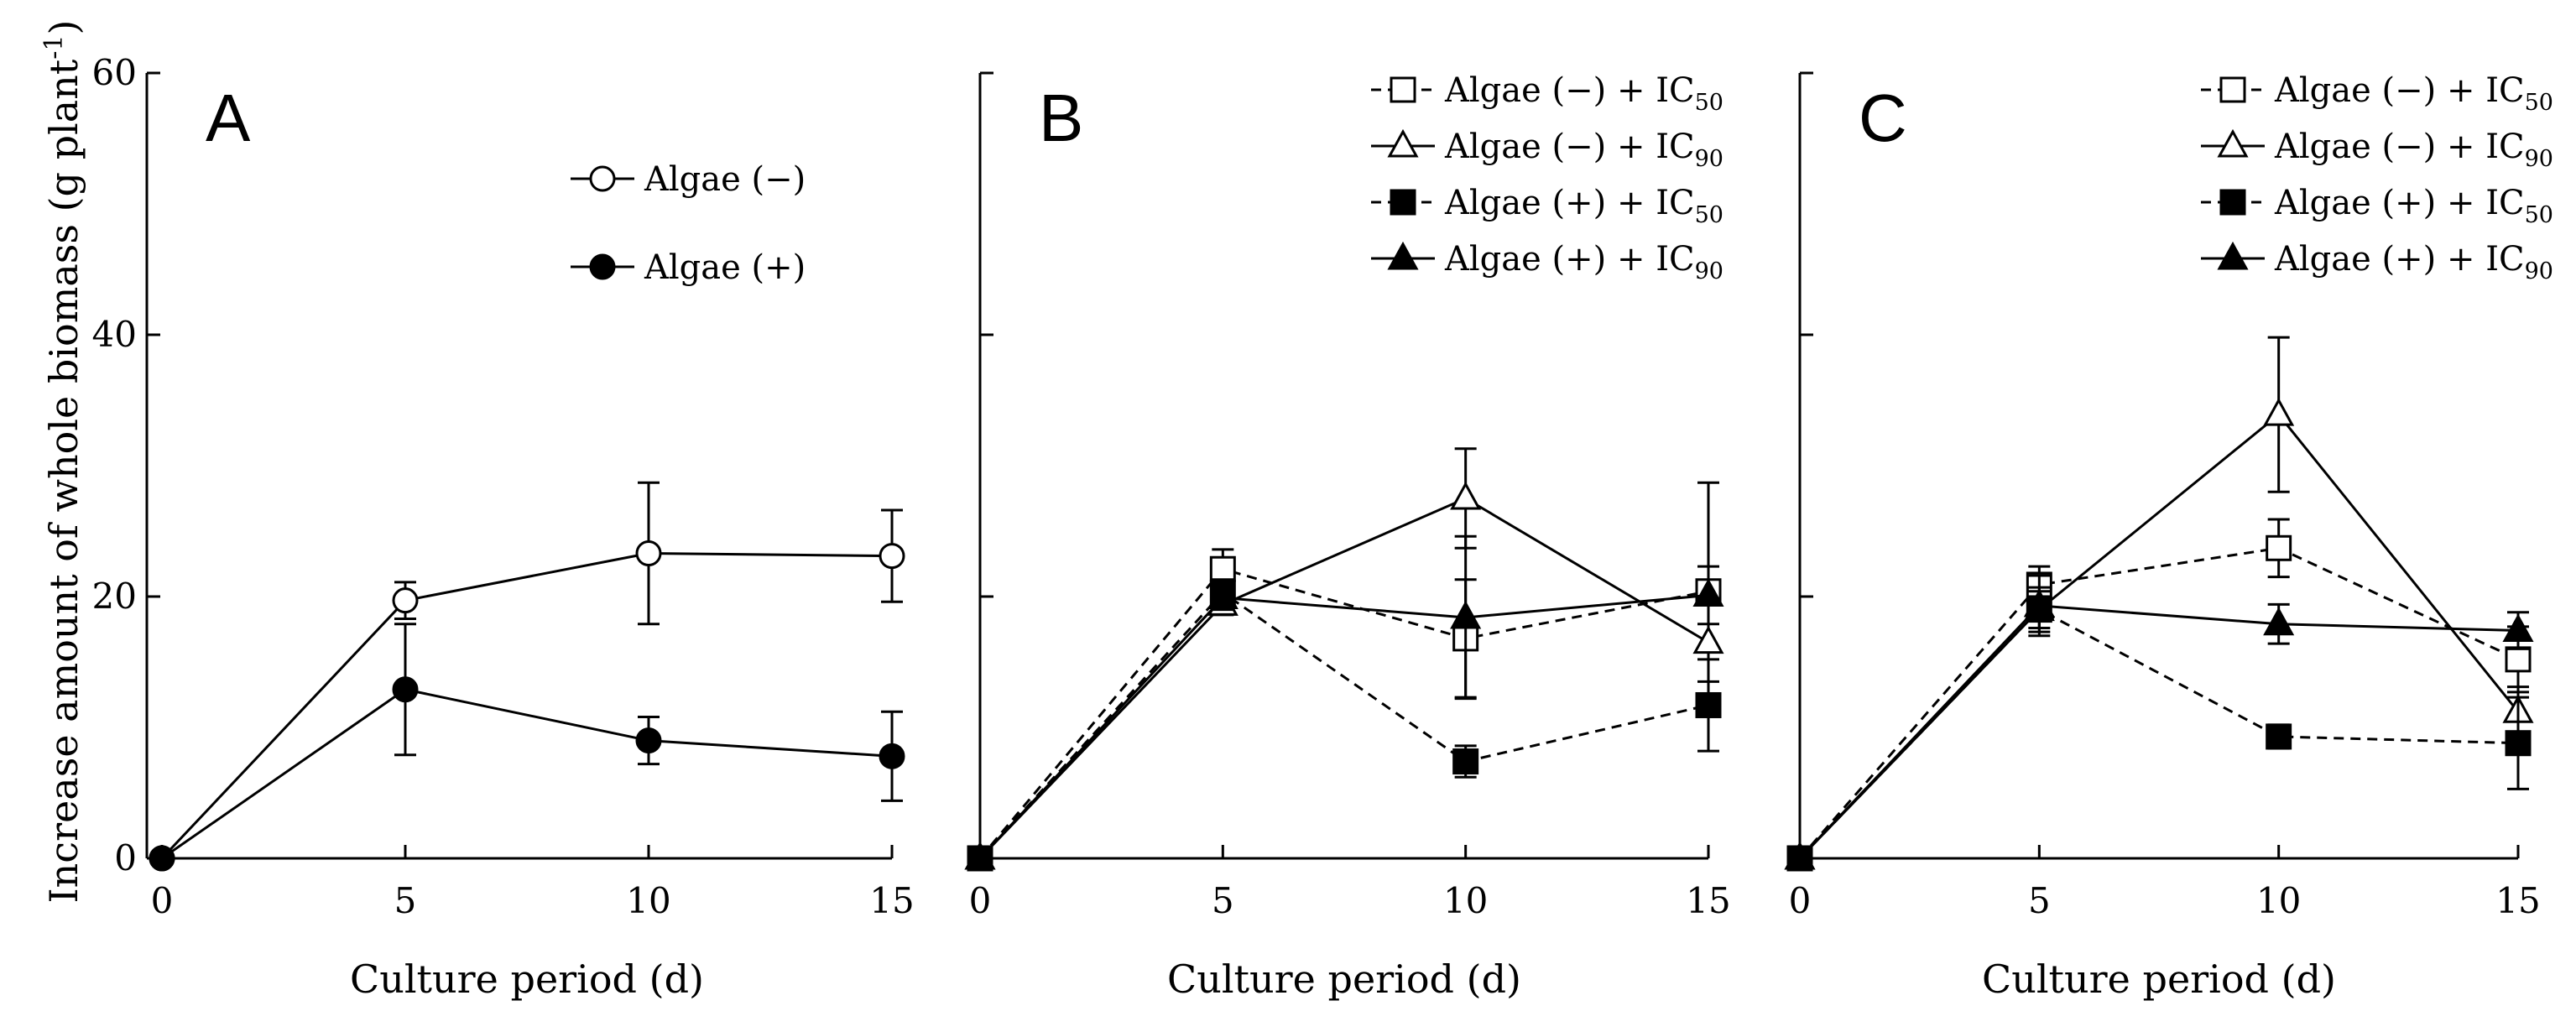 The image size is (2576, 1032). Describe the element at coordinates (114, 596) in the screenshot. I see `y-tick-label: 20` at that location.